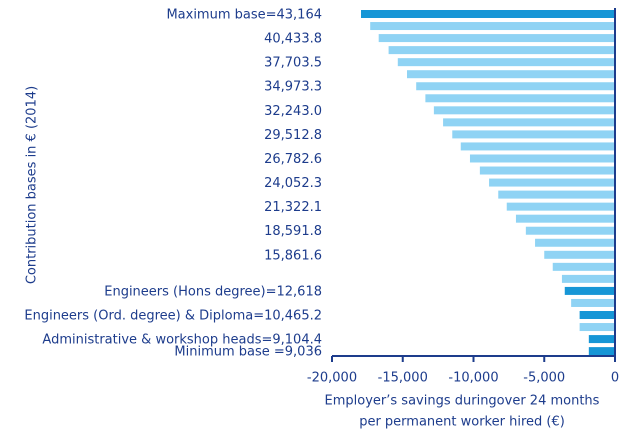  I want to click on y-tick-label: 40,433.8, so click(293, 39).